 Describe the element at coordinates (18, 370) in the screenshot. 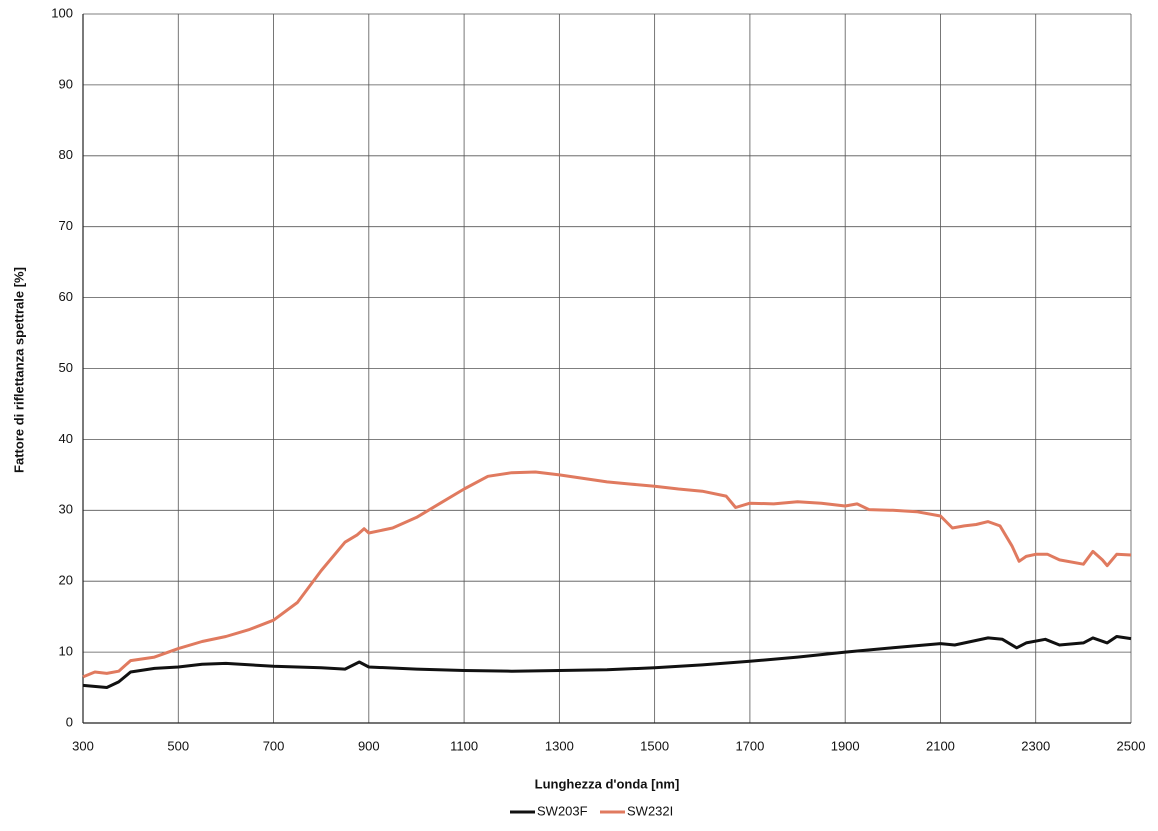

I see `y-axis-label: Fattore di riflettanza spettrale [%]` at that location.